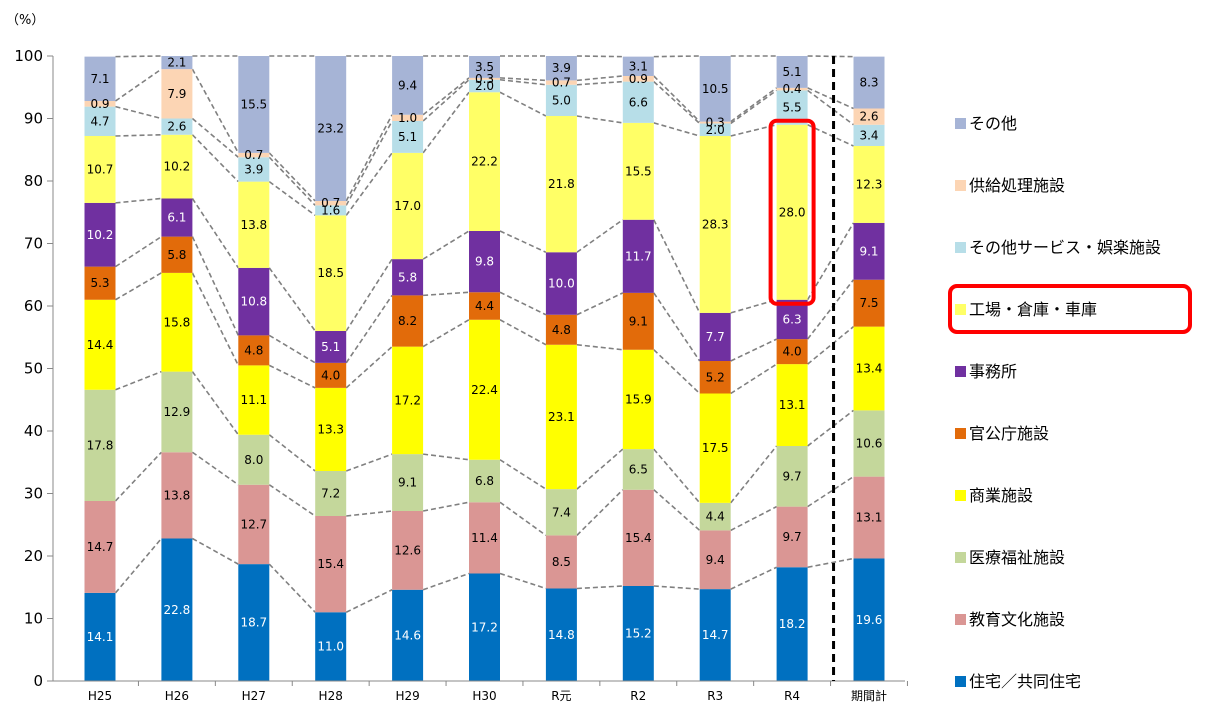 The width and height of the screenshot is (1224, 707). I want to click on data-label: 10.7, so click(100, 169).